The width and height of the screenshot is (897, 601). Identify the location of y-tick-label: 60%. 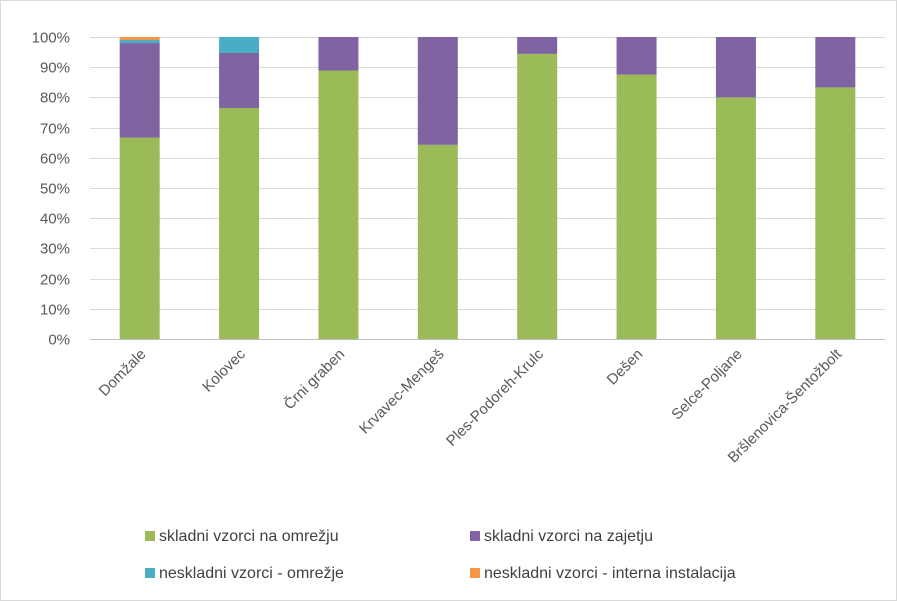
(55, 159).